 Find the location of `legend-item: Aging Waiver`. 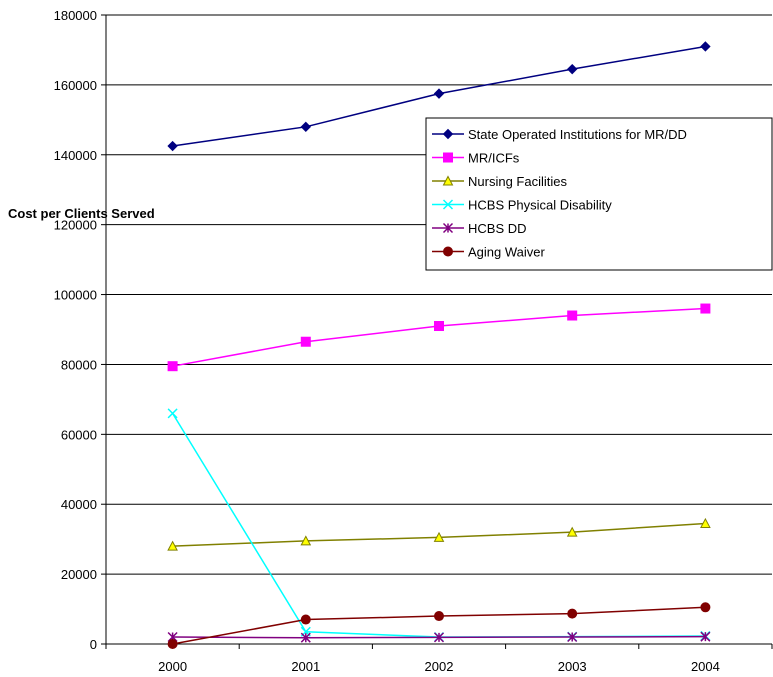

legend-item: Aging Waiver is located at coordinates (488, 252).